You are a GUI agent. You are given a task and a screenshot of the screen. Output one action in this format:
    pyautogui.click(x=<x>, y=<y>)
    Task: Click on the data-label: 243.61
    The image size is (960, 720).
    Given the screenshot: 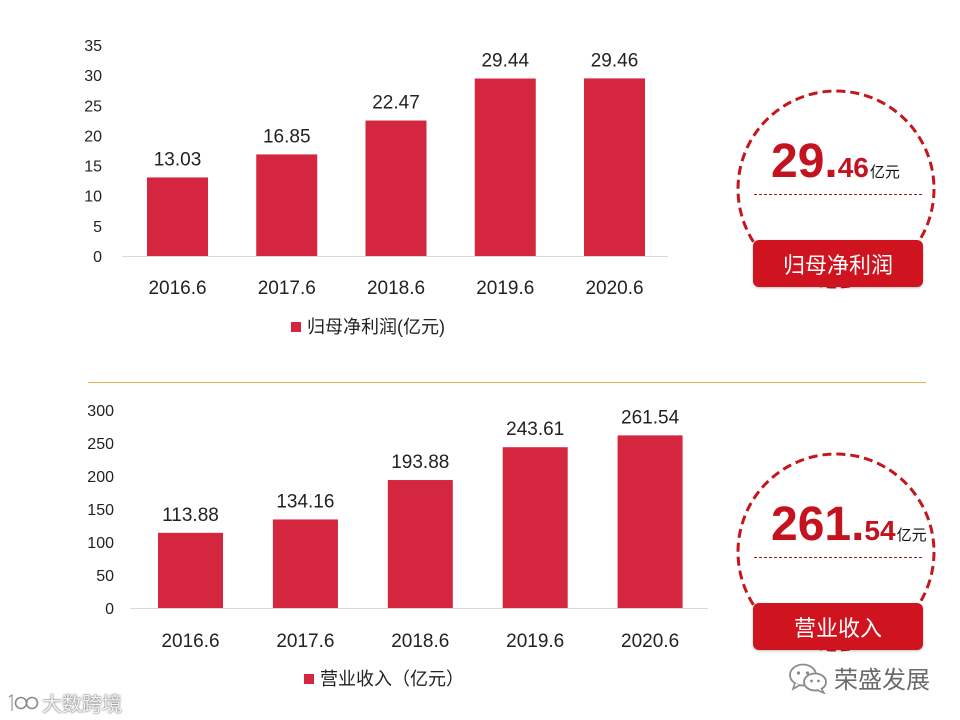 What is the action you would take?
    pyautogui.click(x=535, y=429)
    